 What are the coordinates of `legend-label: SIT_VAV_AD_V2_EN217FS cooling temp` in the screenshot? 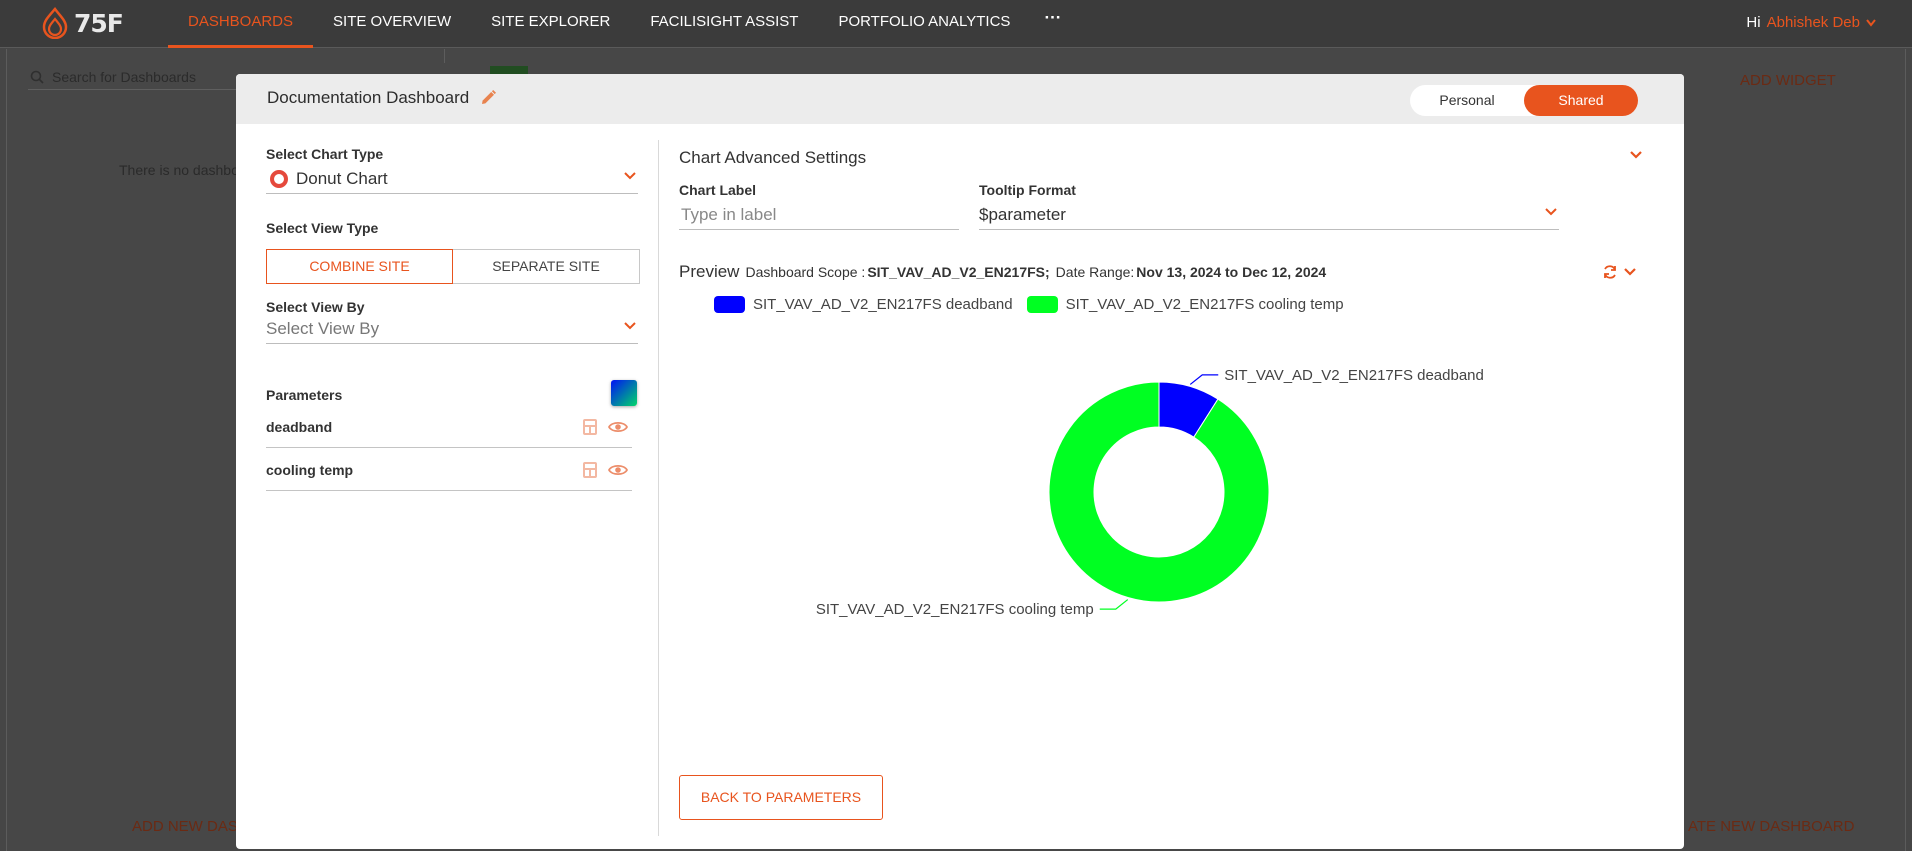 It's located at (1204, 304).